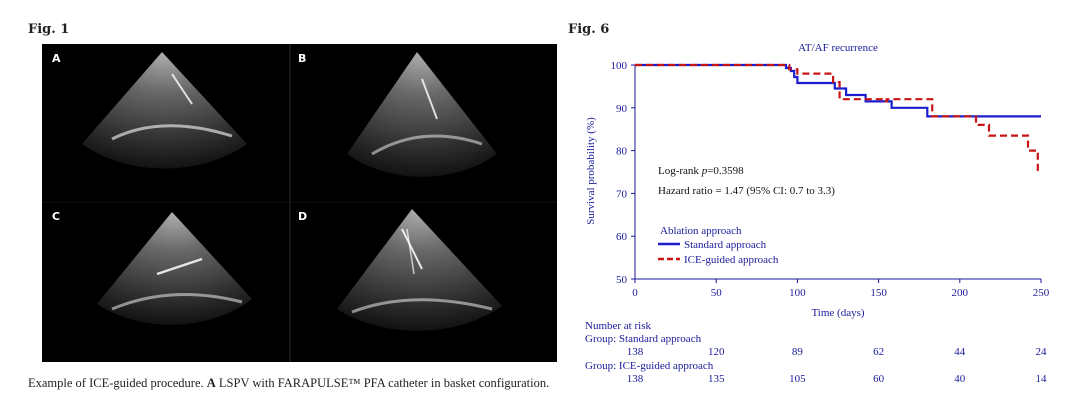 Image resolution: width=1066 pixels, height=410 pixels. Describe the element at coordinates (797, 379) in the screenshot. I see `risk-count: 105` at that location.